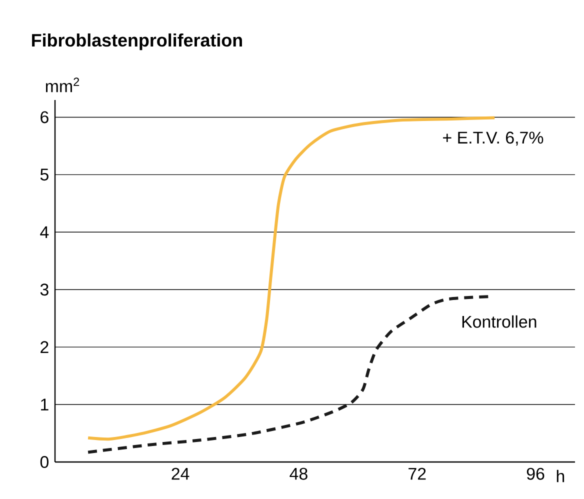 Image resolution: width=584 pixels, height=499 pixels. What do you see at coordinates (499, 321) in the screenshot?
I see `series-label: Kontrollen` at bounding box center [499, 321].